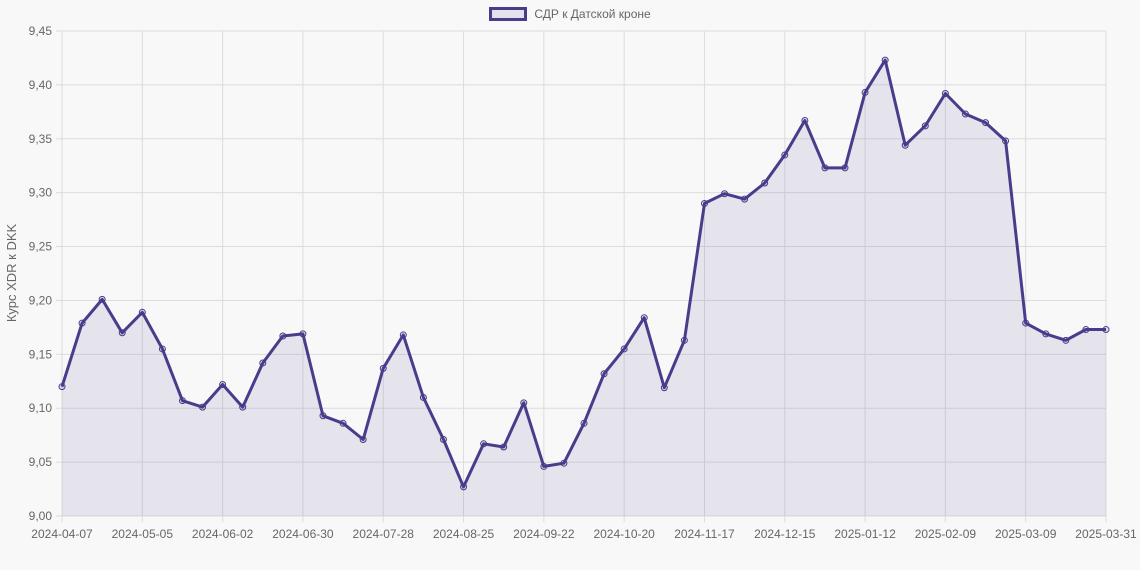  I want to click on chart-legend: СДР к Датской кроне, so click(570, 14).